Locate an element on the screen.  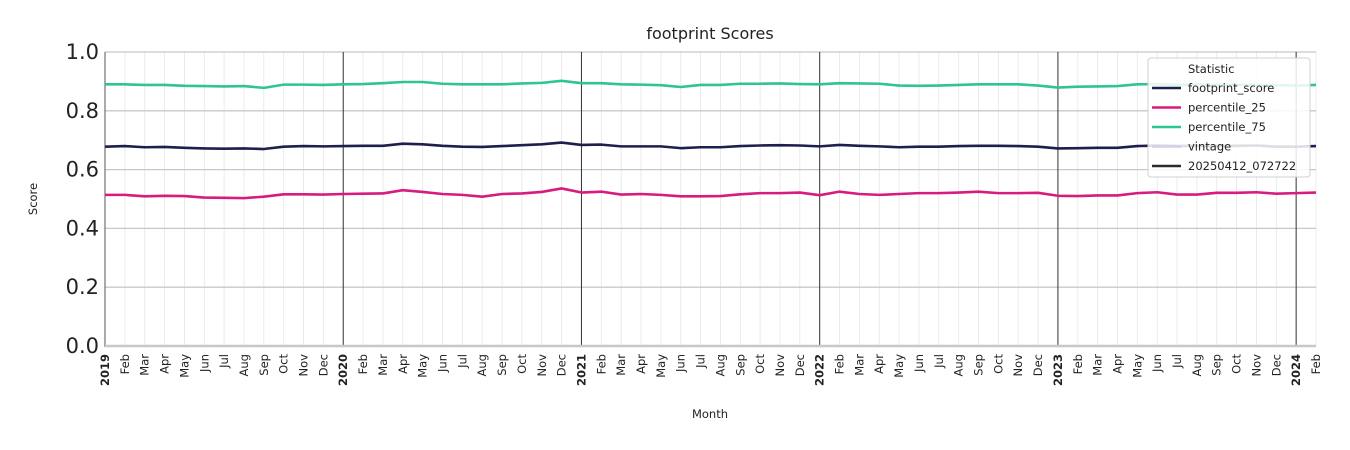
y-tick-label: 0.6 is located at coordinates (82, 170).